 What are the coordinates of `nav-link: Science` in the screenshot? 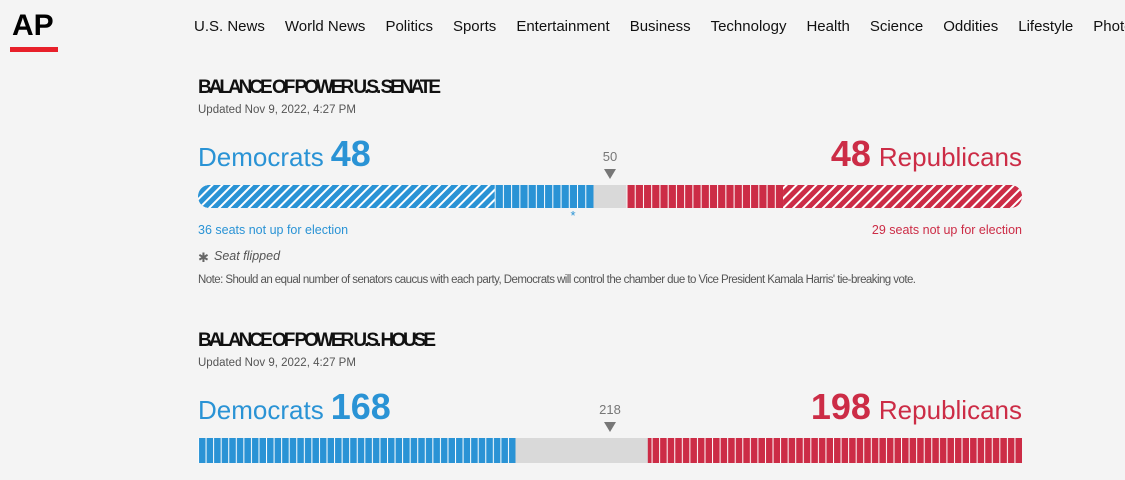 It's located at (896, 26).